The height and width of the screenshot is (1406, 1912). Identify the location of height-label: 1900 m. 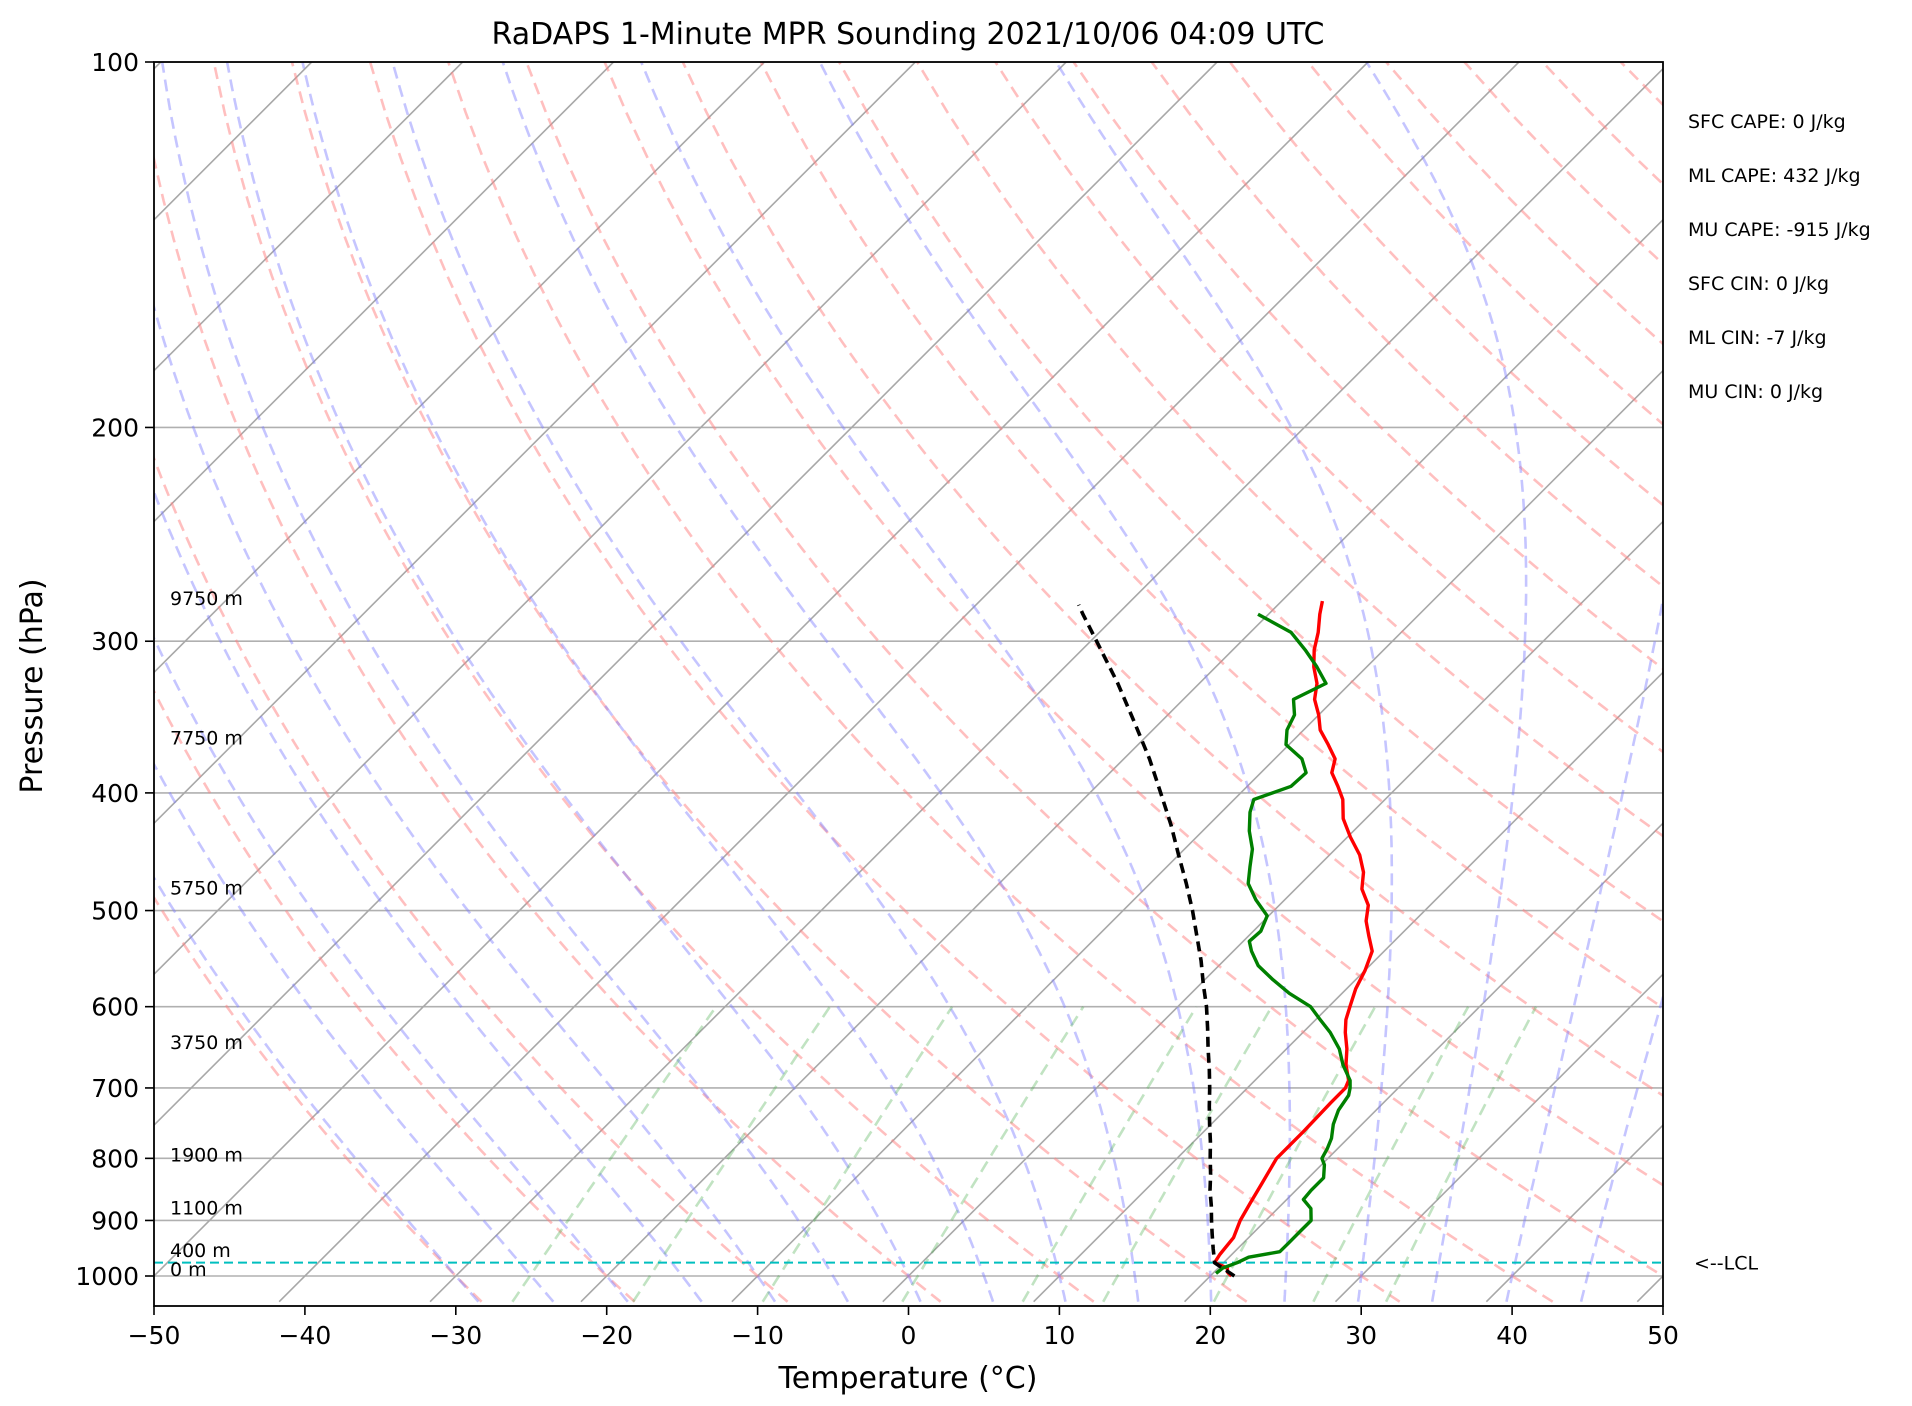
(206, 1156).